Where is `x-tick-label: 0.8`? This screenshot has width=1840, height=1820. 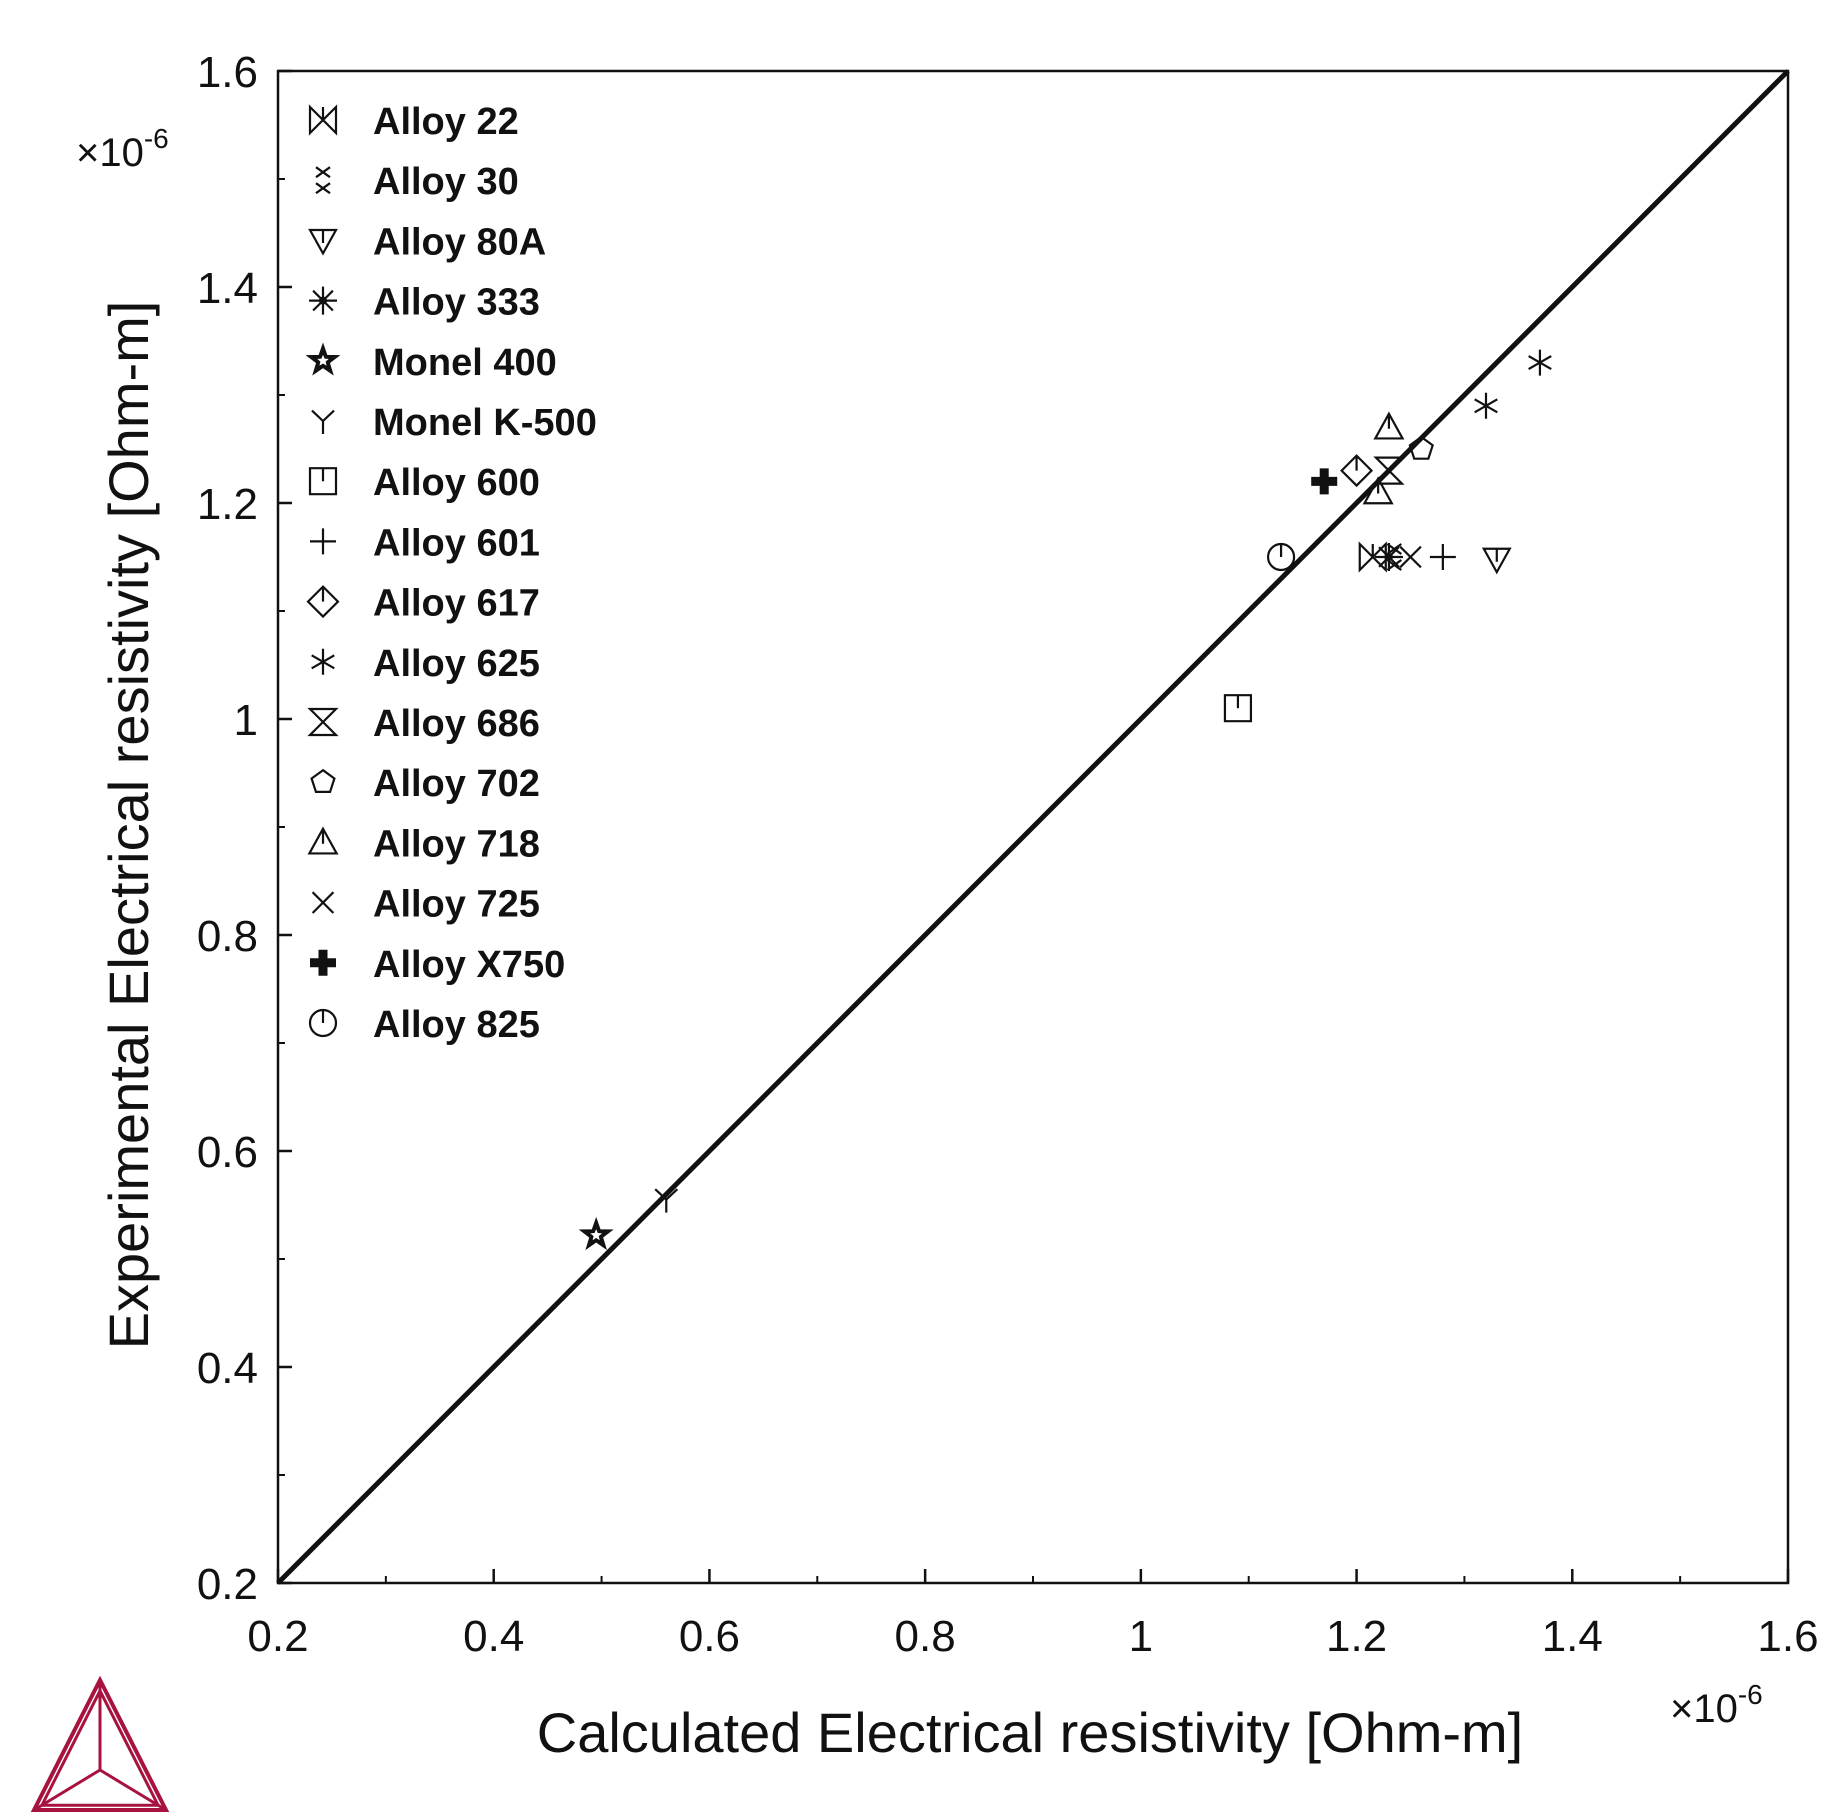
x-tick-label: 0.8 is located at coordinates (925, 1636).